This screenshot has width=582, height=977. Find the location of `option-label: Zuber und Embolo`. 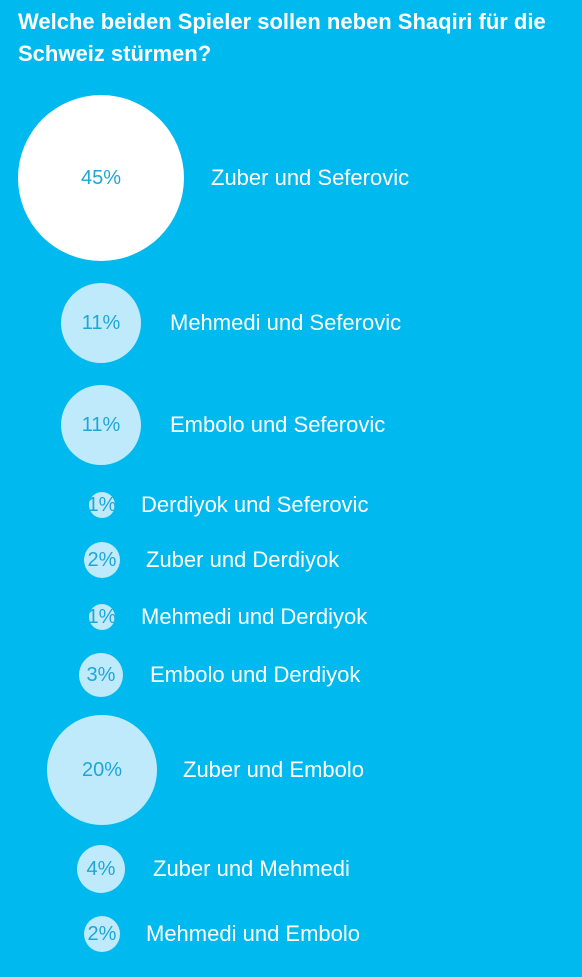

option-label: Zuber und Embolo is located at coordinates (273, 769).